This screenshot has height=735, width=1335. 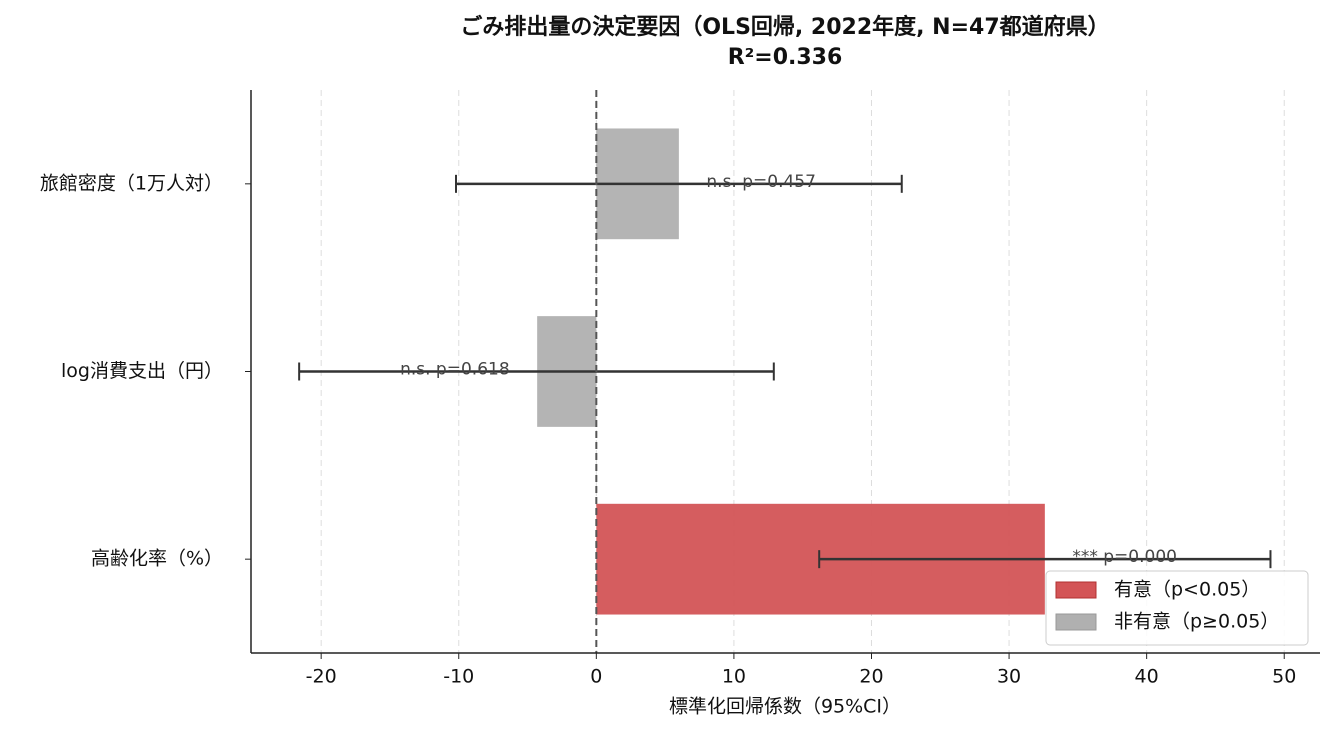 What do you see at coordinates (785, 707) in the screenshot?
I see `x-axis-label: 標準化回帰係数（95%CI）` at bounding box center [785, 707].